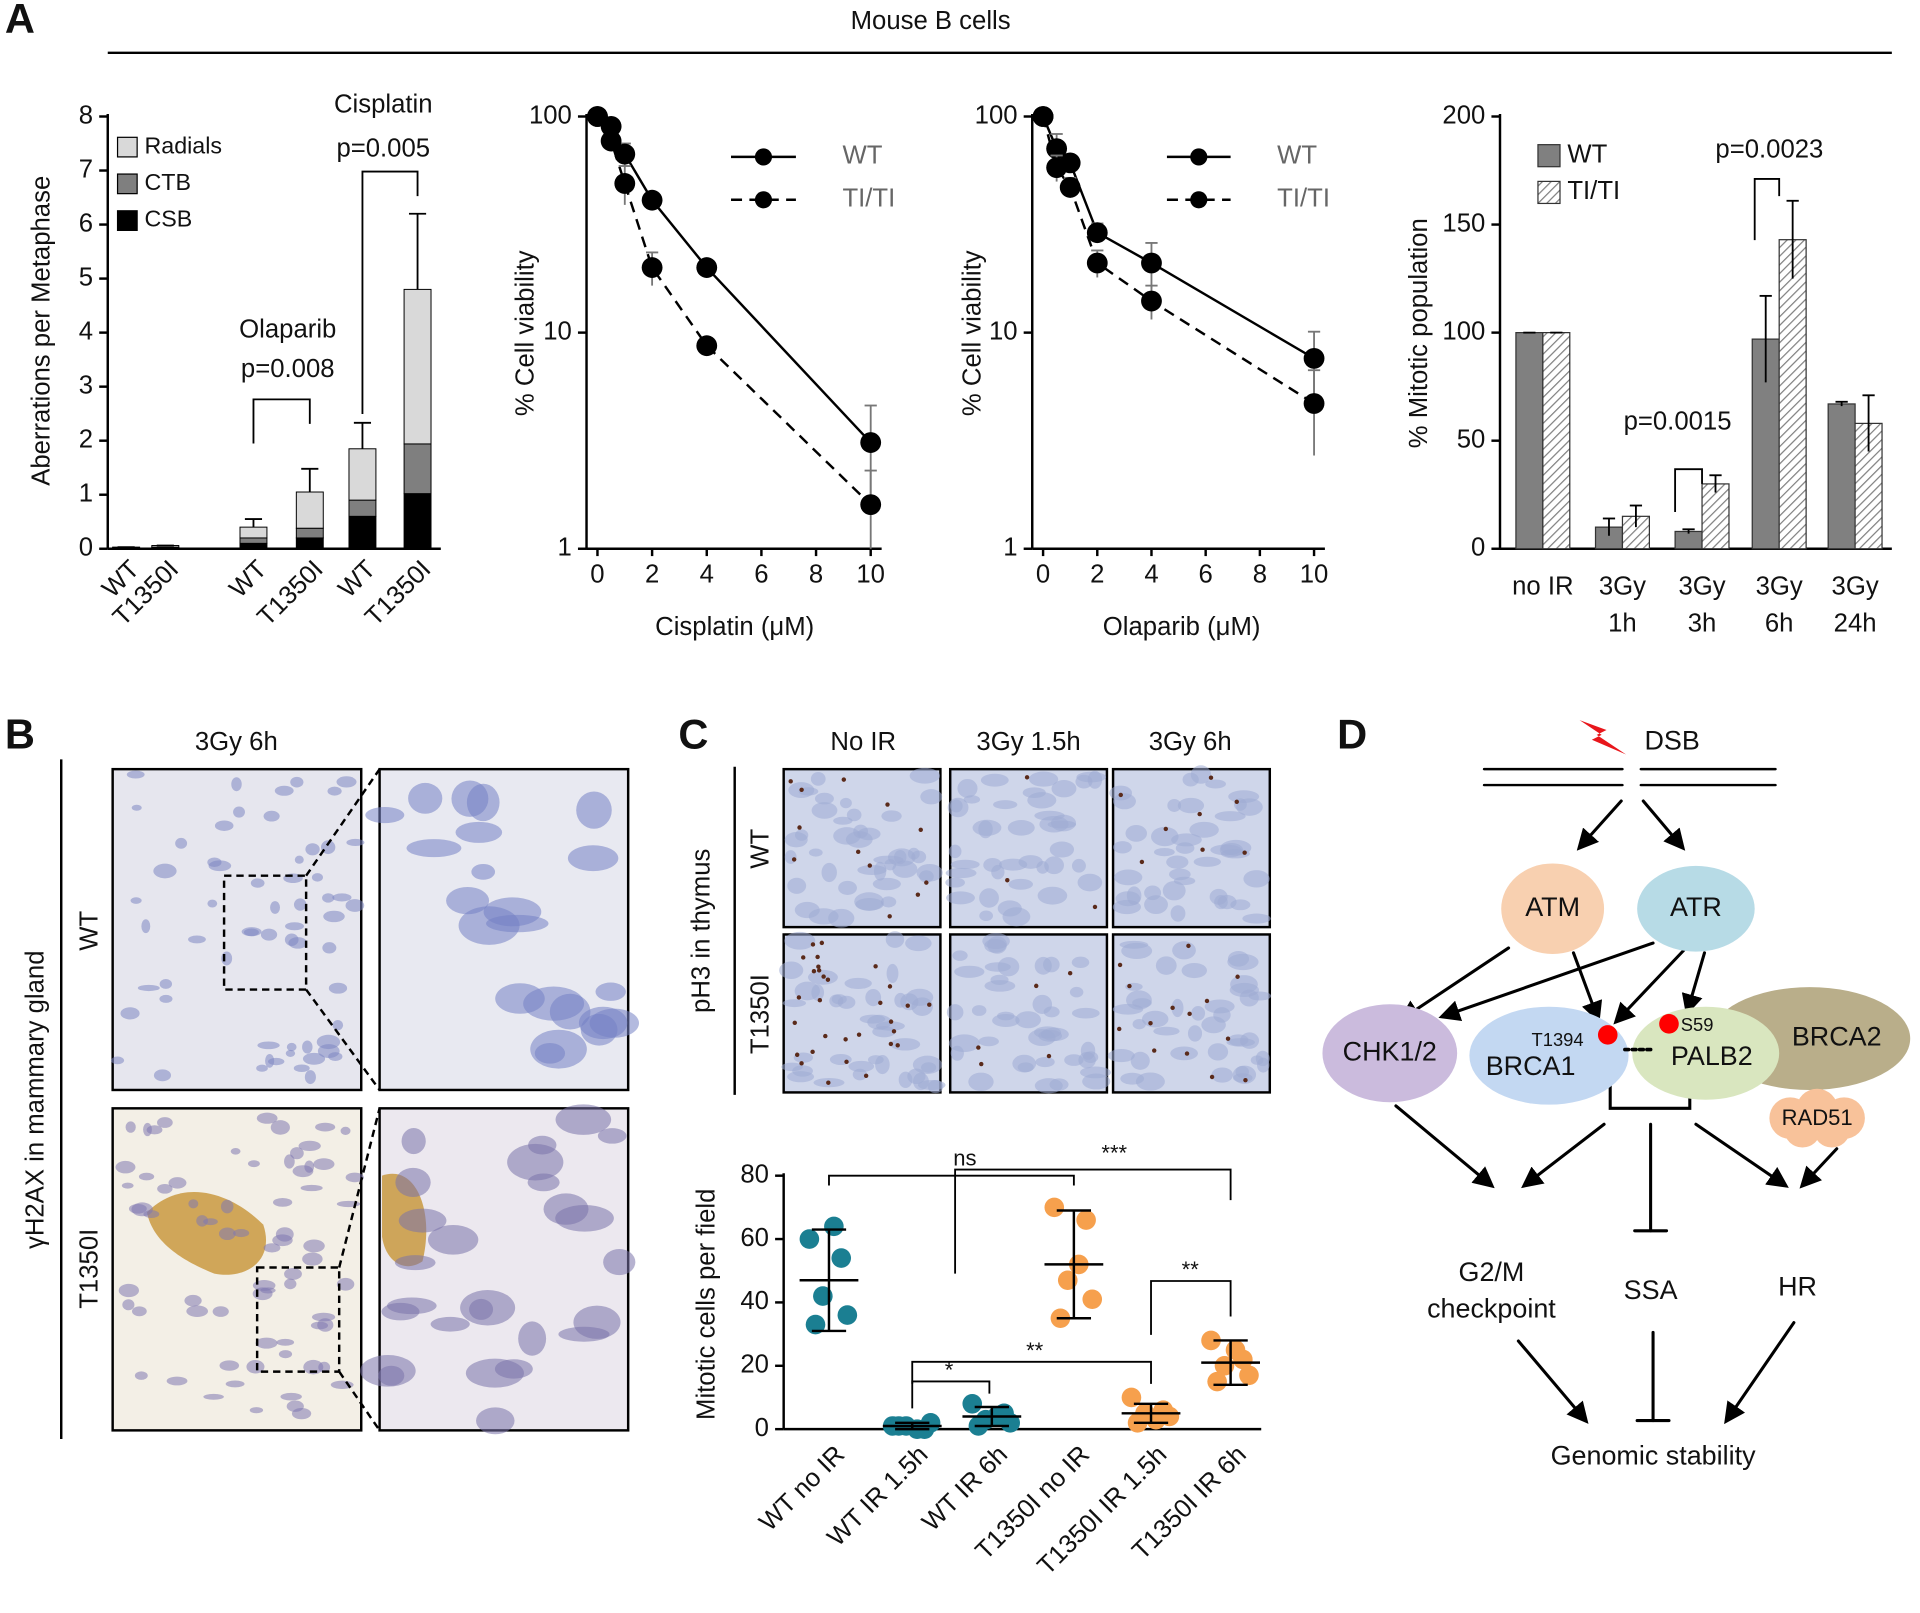 Image resolution: width=1920 pixels, height=1613 pixels. What do you see at coordinates (168, 219) in the screenshot?
I see `legend-label: CSB` at bounding box center [168, 219].